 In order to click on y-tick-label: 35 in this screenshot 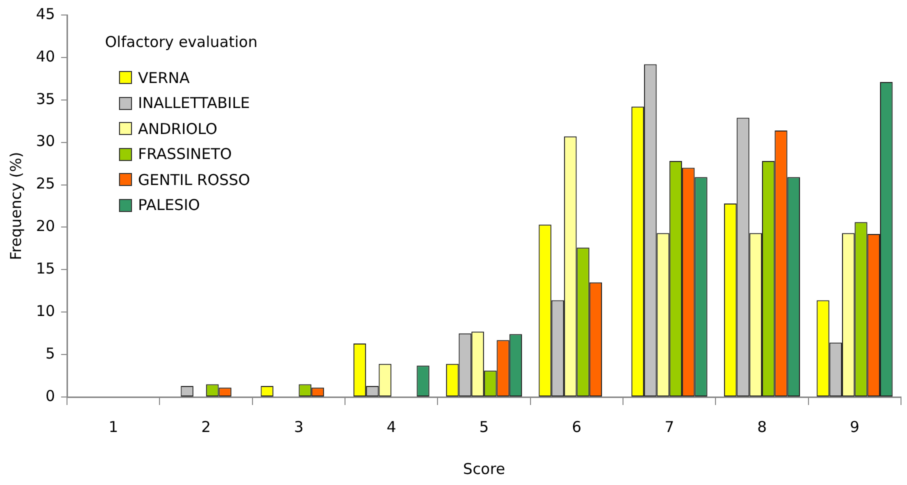, I will do `click(46, 99)`.